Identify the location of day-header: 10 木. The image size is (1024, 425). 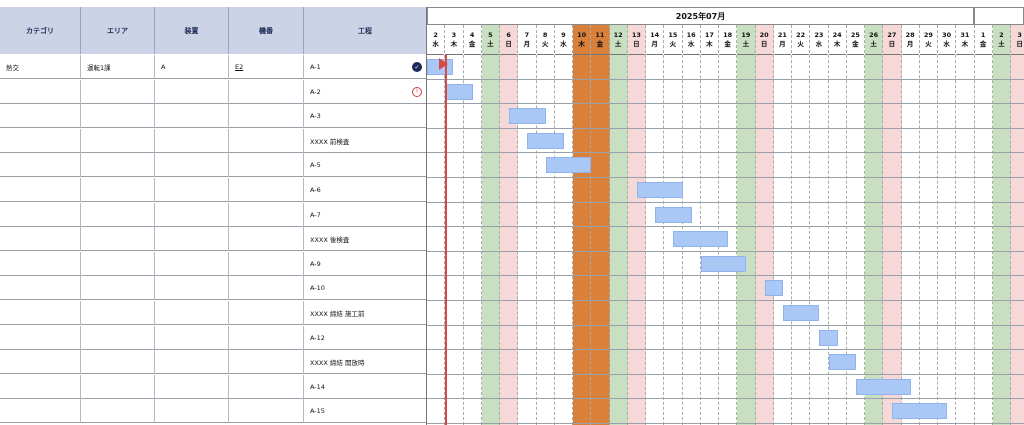
(582, 40).